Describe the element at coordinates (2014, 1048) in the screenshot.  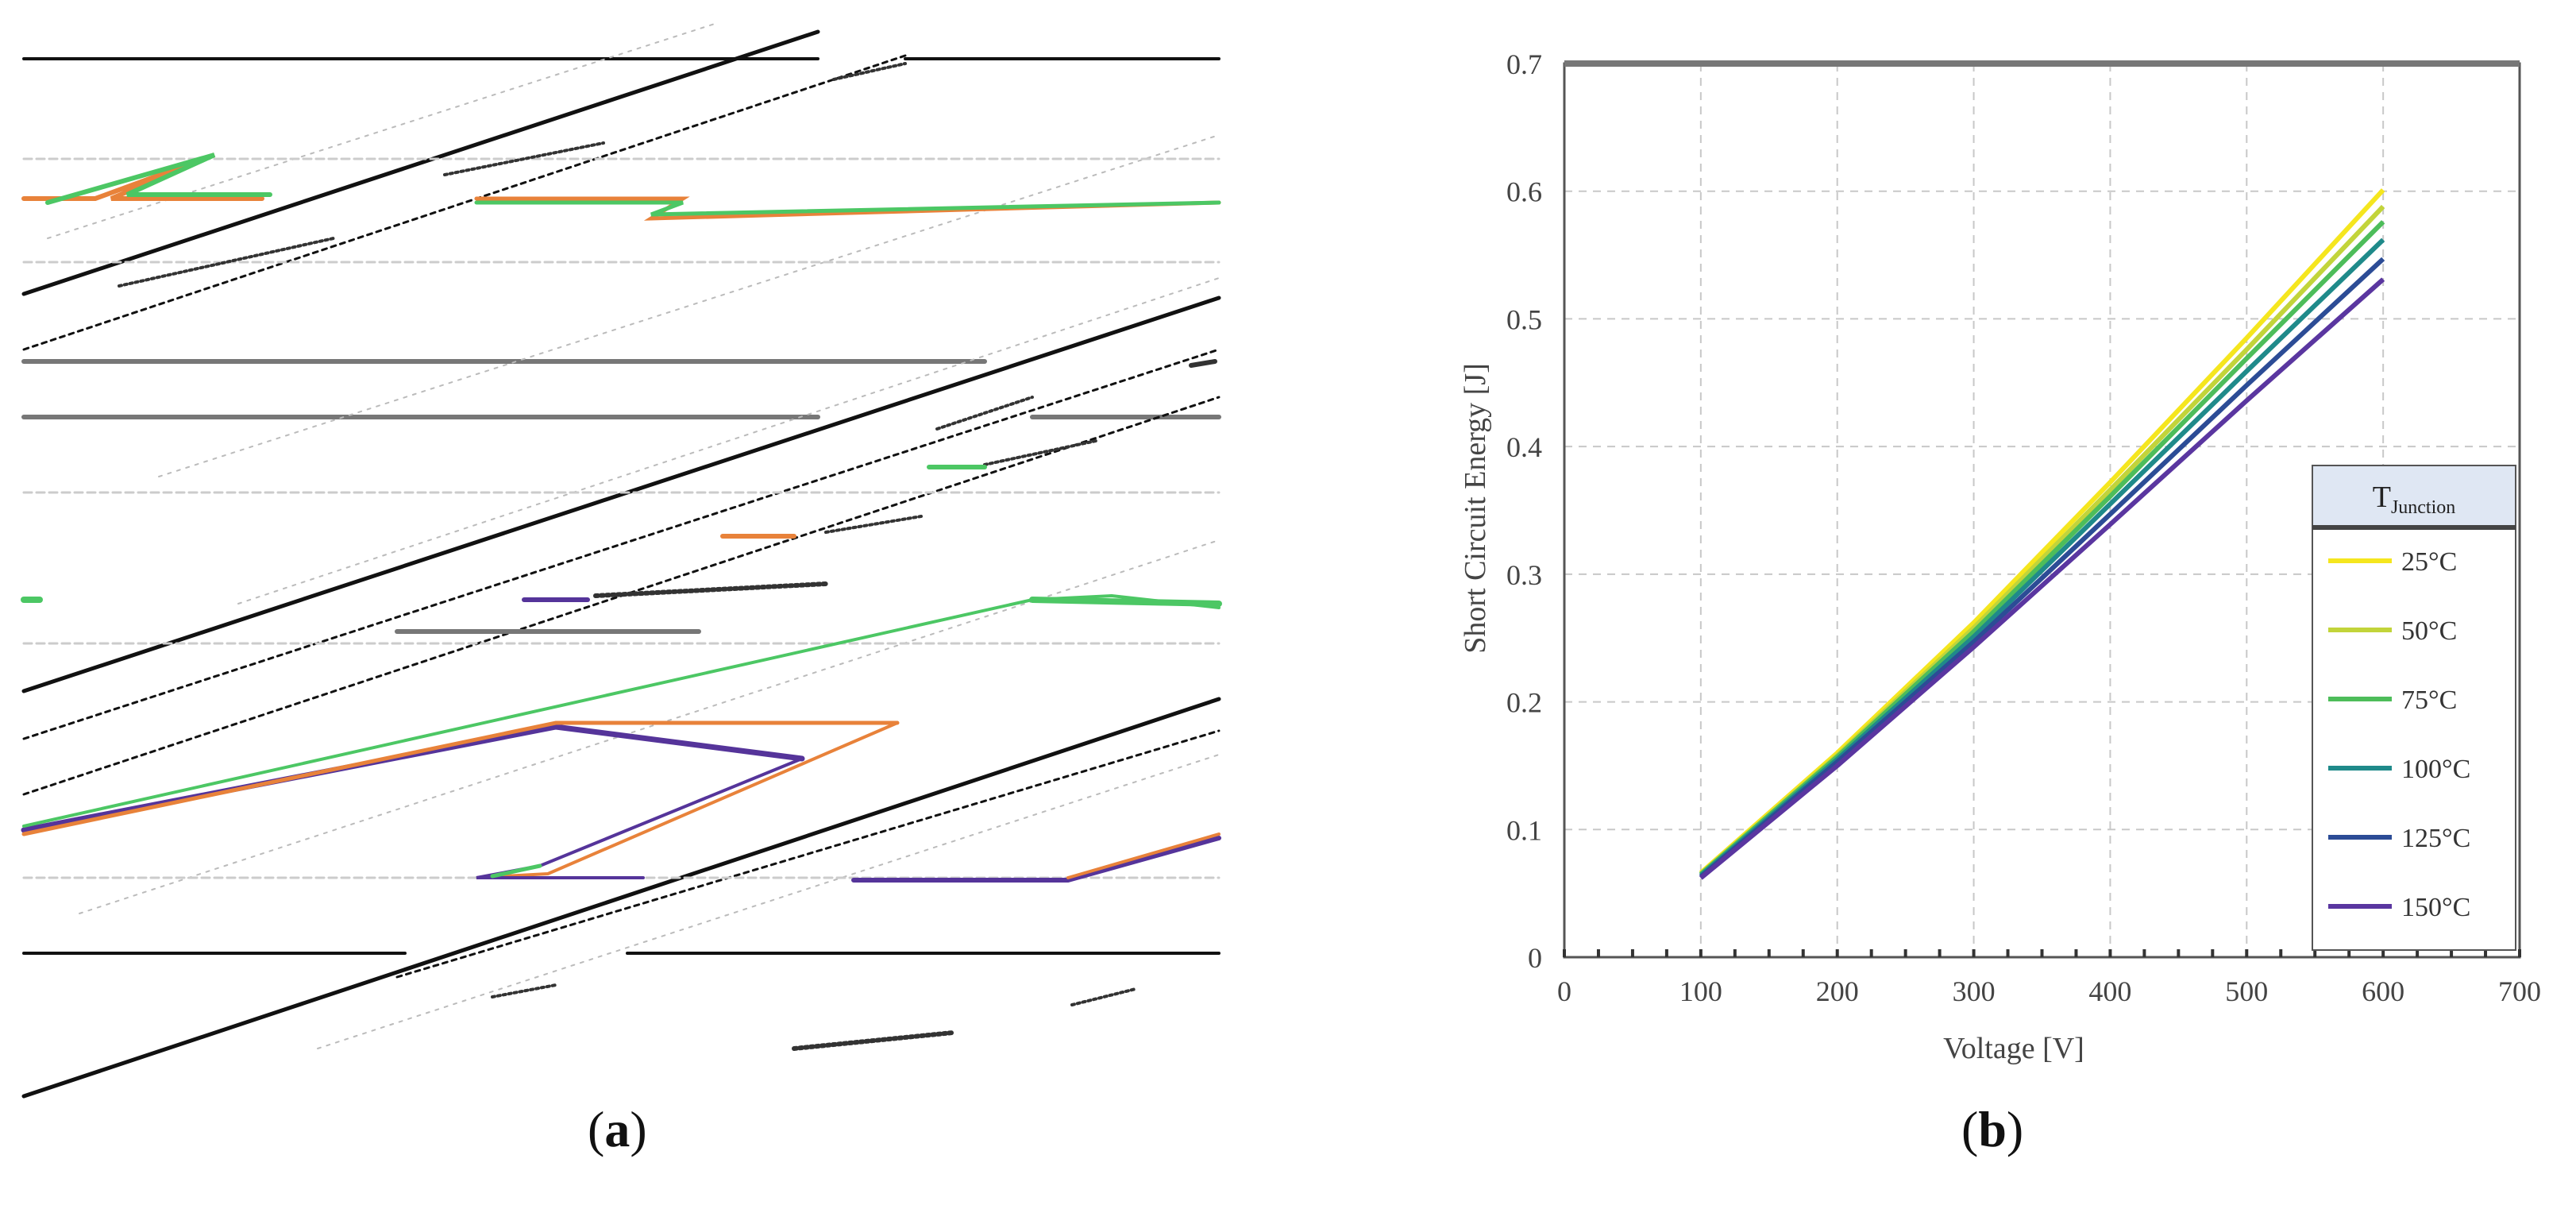
I see `x-axis-label: Voltage [V]` at that location.